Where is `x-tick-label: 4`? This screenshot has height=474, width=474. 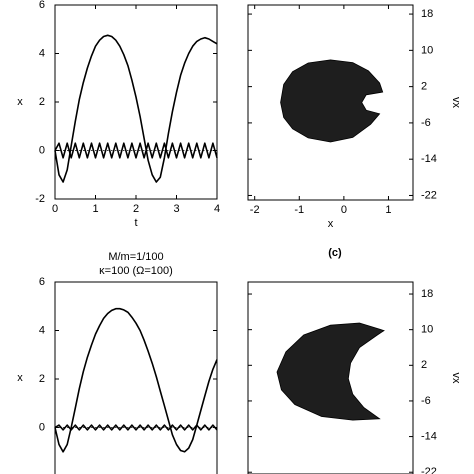 x-tick-label: 4 is located at coordinates (217, 209).